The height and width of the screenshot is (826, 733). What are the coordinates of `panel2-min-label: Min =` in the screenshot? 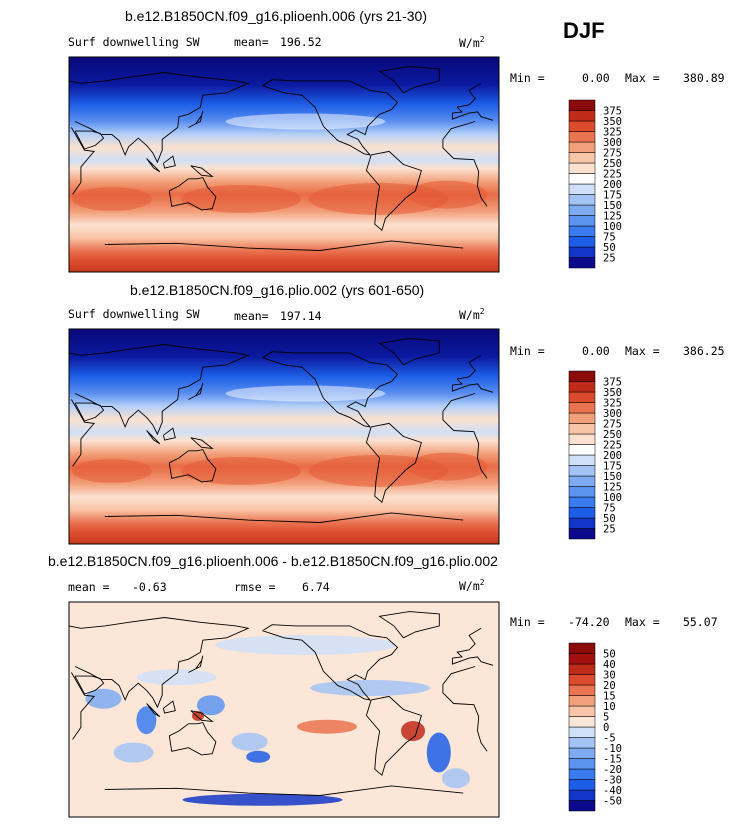 It's located at (527, 351).